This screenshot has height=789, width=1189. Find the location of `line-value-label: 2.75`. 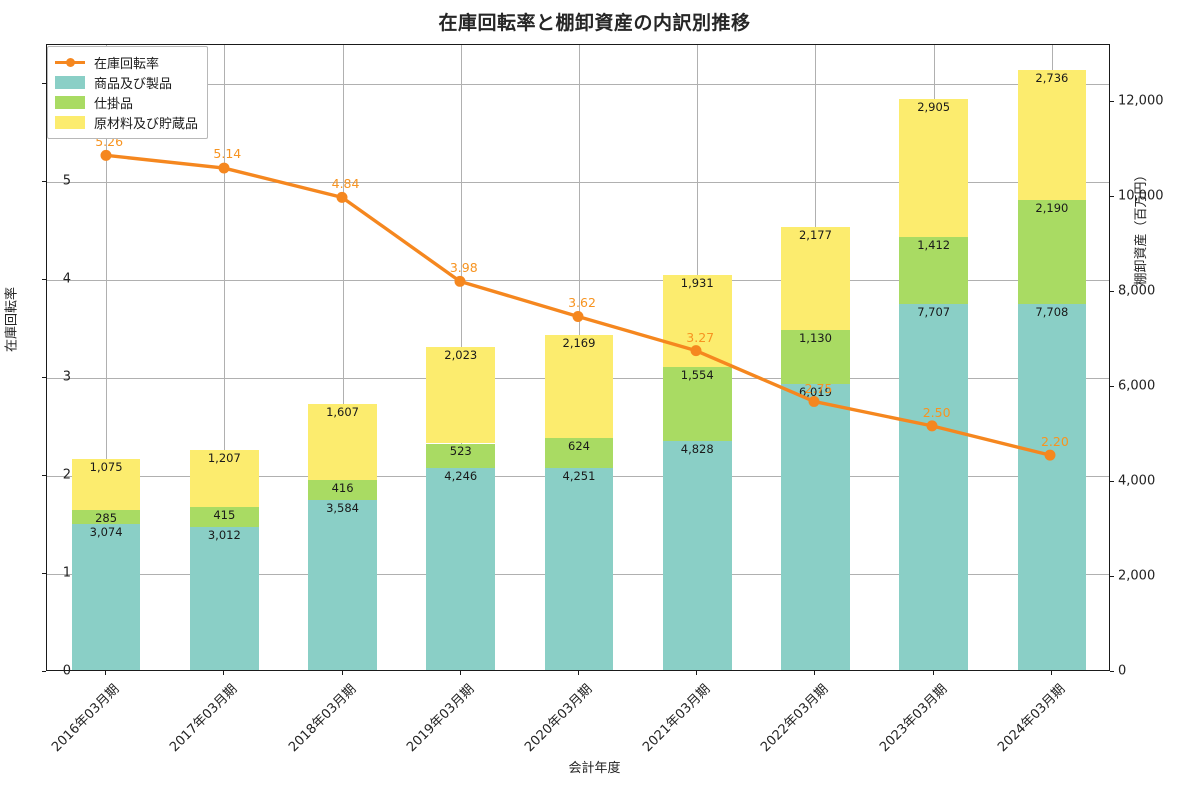

line-value-label: 2.75 is located at coordinates (818, 388).